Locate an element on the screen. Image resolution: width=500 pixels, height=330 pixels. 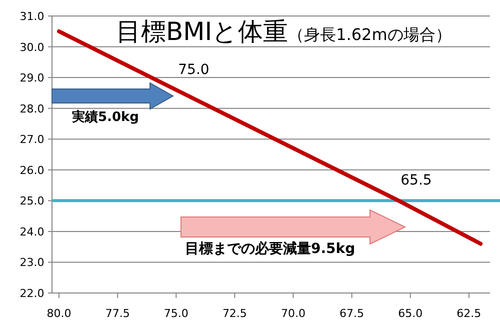
y-tick-label: 28.0 is located at coordinates (32, 109).